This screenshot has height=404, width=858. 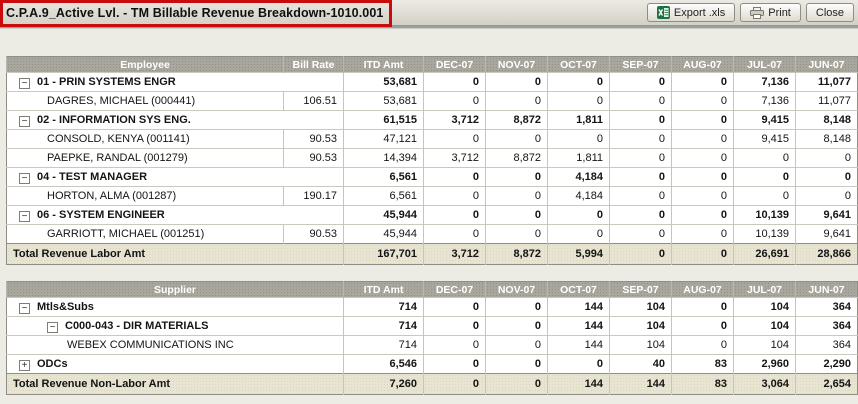 I want to click on value-cell: 47,121, so click(x=383, y=139).